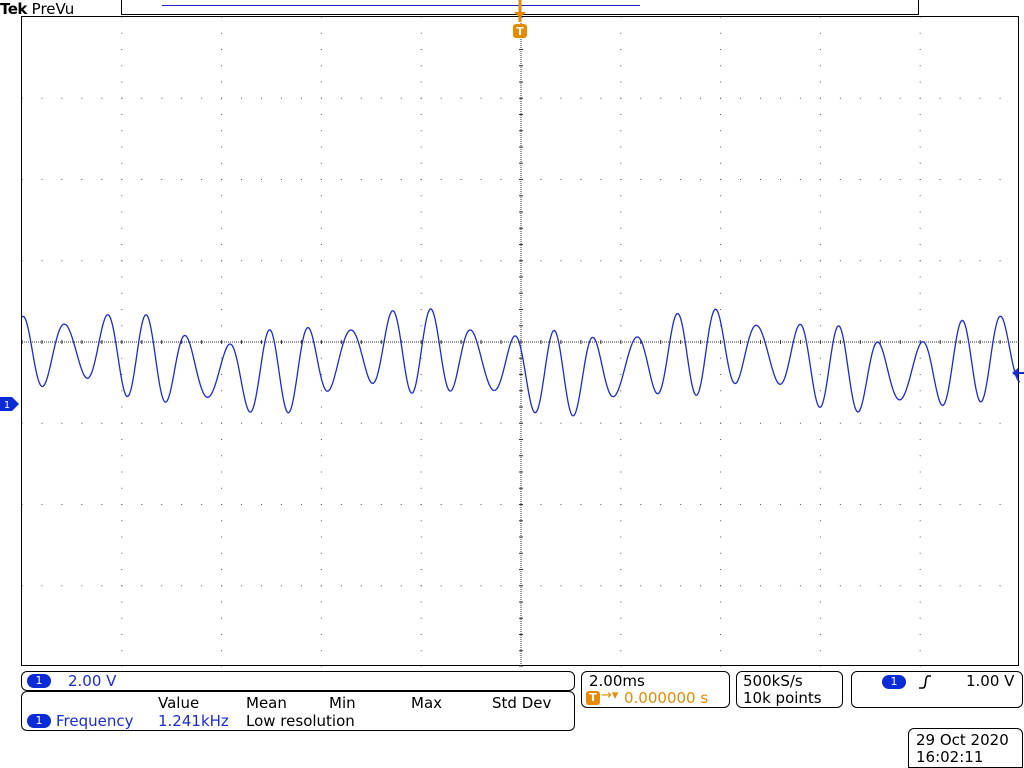 Image resolution: width=1024 pixels, height=768 pixels. I want to click on acquisition-mode: PreVu, so click(53, 9).